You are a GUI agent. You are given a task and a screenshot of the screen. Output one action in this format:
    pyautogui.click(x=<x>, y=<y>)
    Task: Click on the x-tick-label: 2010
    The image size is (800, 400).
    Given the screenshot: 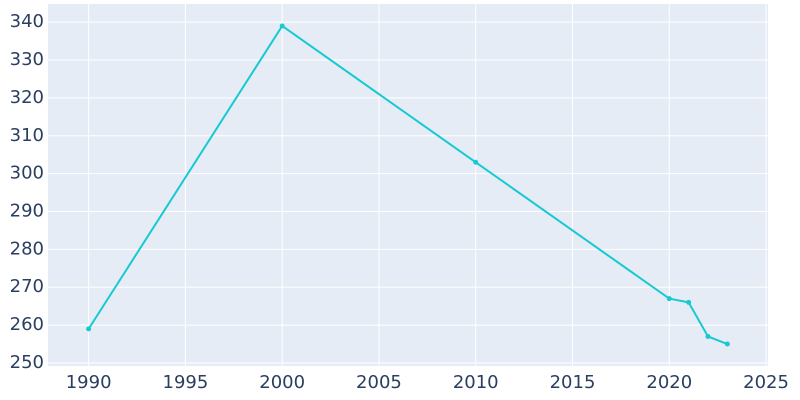 What is the action you would take?
    pyautogui.click(x=476, y=382)
    